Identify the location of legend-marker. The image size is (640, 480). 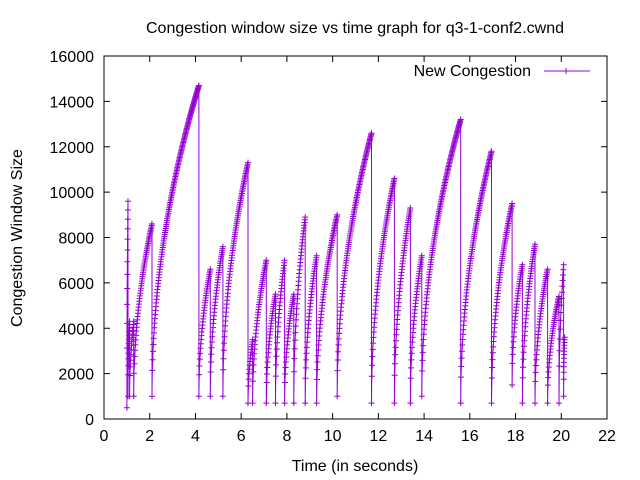
(566, 71).